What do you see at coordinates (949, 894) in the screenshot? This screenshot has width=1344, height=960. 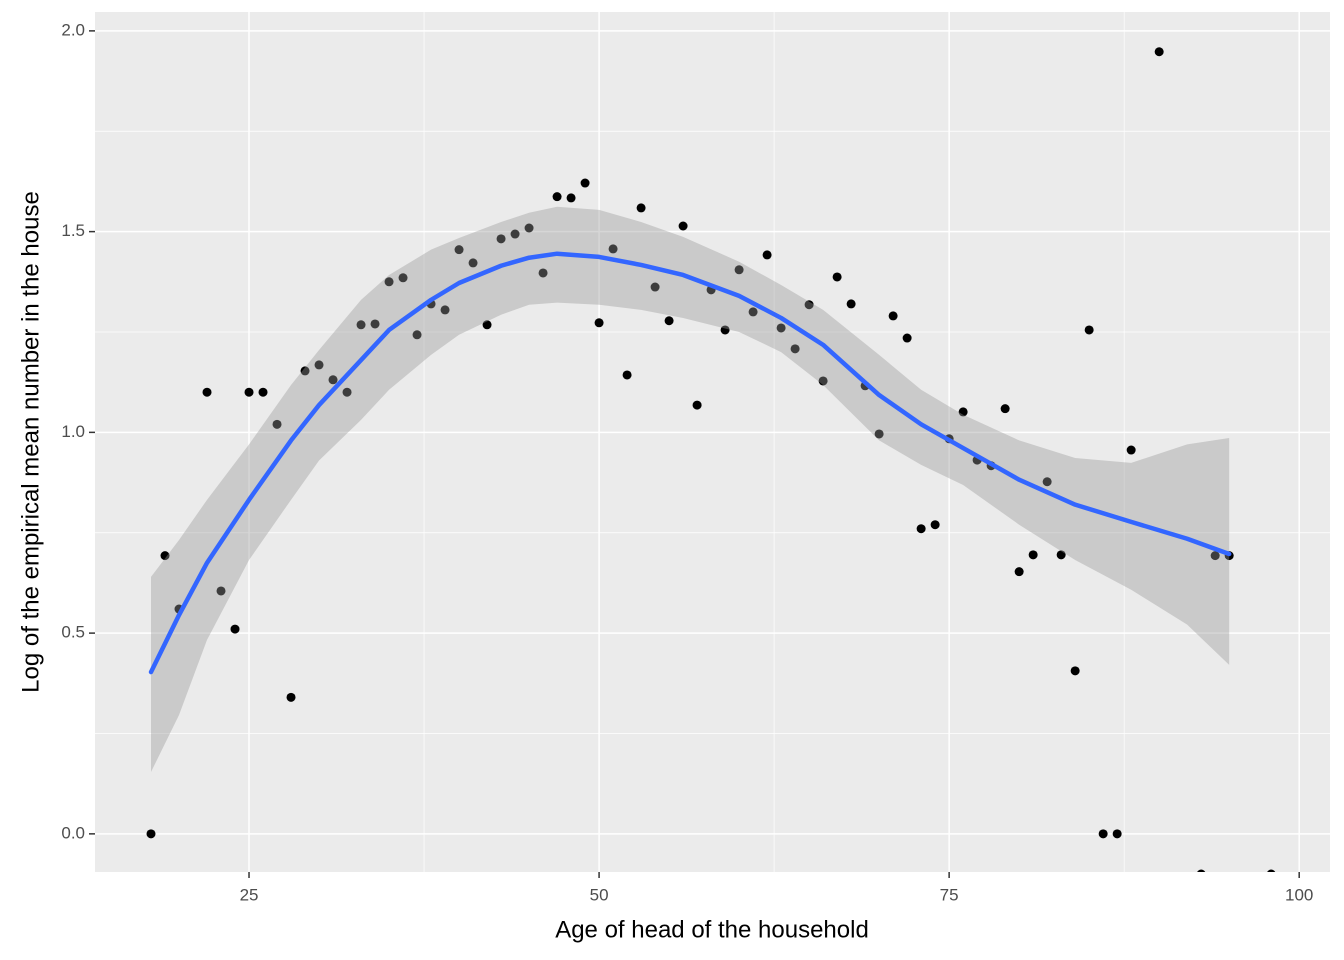 I see `x-tick-label: 75` at bounding box center [949, 894].